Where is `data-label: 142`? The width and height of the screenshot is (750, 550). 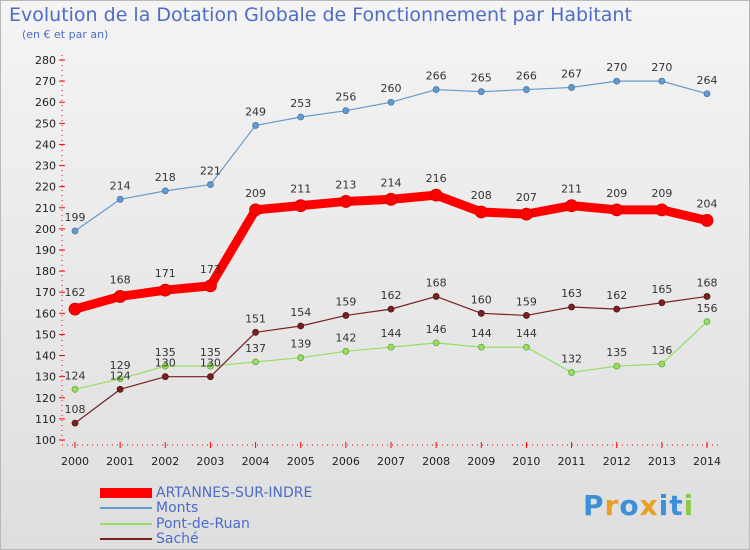
data-label: 142 is located at coordinates (345, 337).